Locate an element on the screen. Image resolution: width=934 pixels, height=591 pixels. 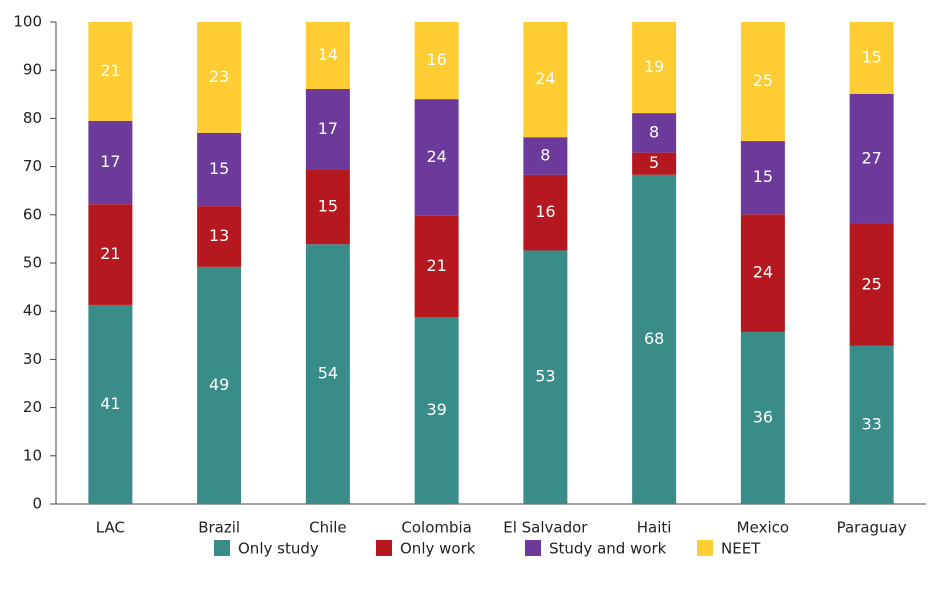
value-label: 19 is located at coordinates (654, 66).